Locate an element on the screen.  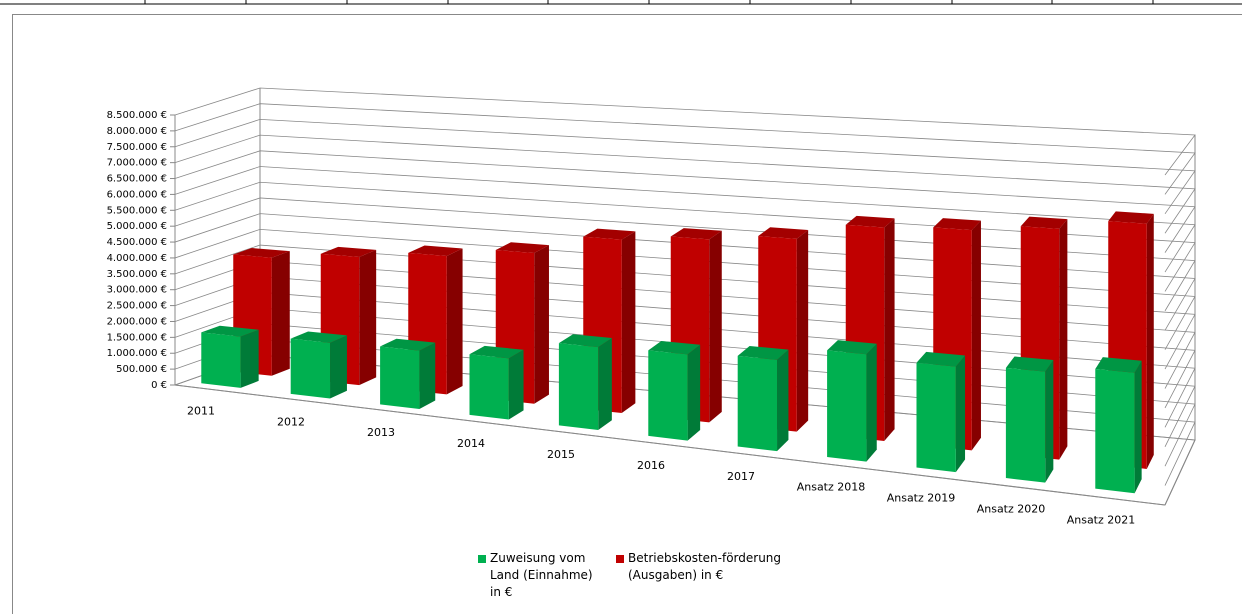
legend-label: Betriebskosten-förderung (Ausgaben) in € is located at coordinates (705, 566).